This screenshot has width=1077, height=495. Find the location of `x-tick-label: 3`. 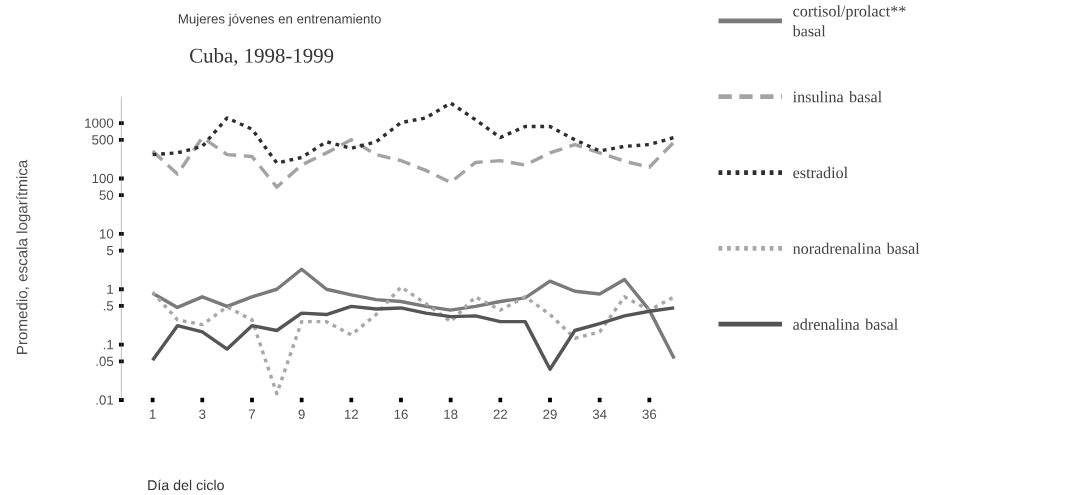

x-tick-label: 3 is located at coordinates (202, 414).